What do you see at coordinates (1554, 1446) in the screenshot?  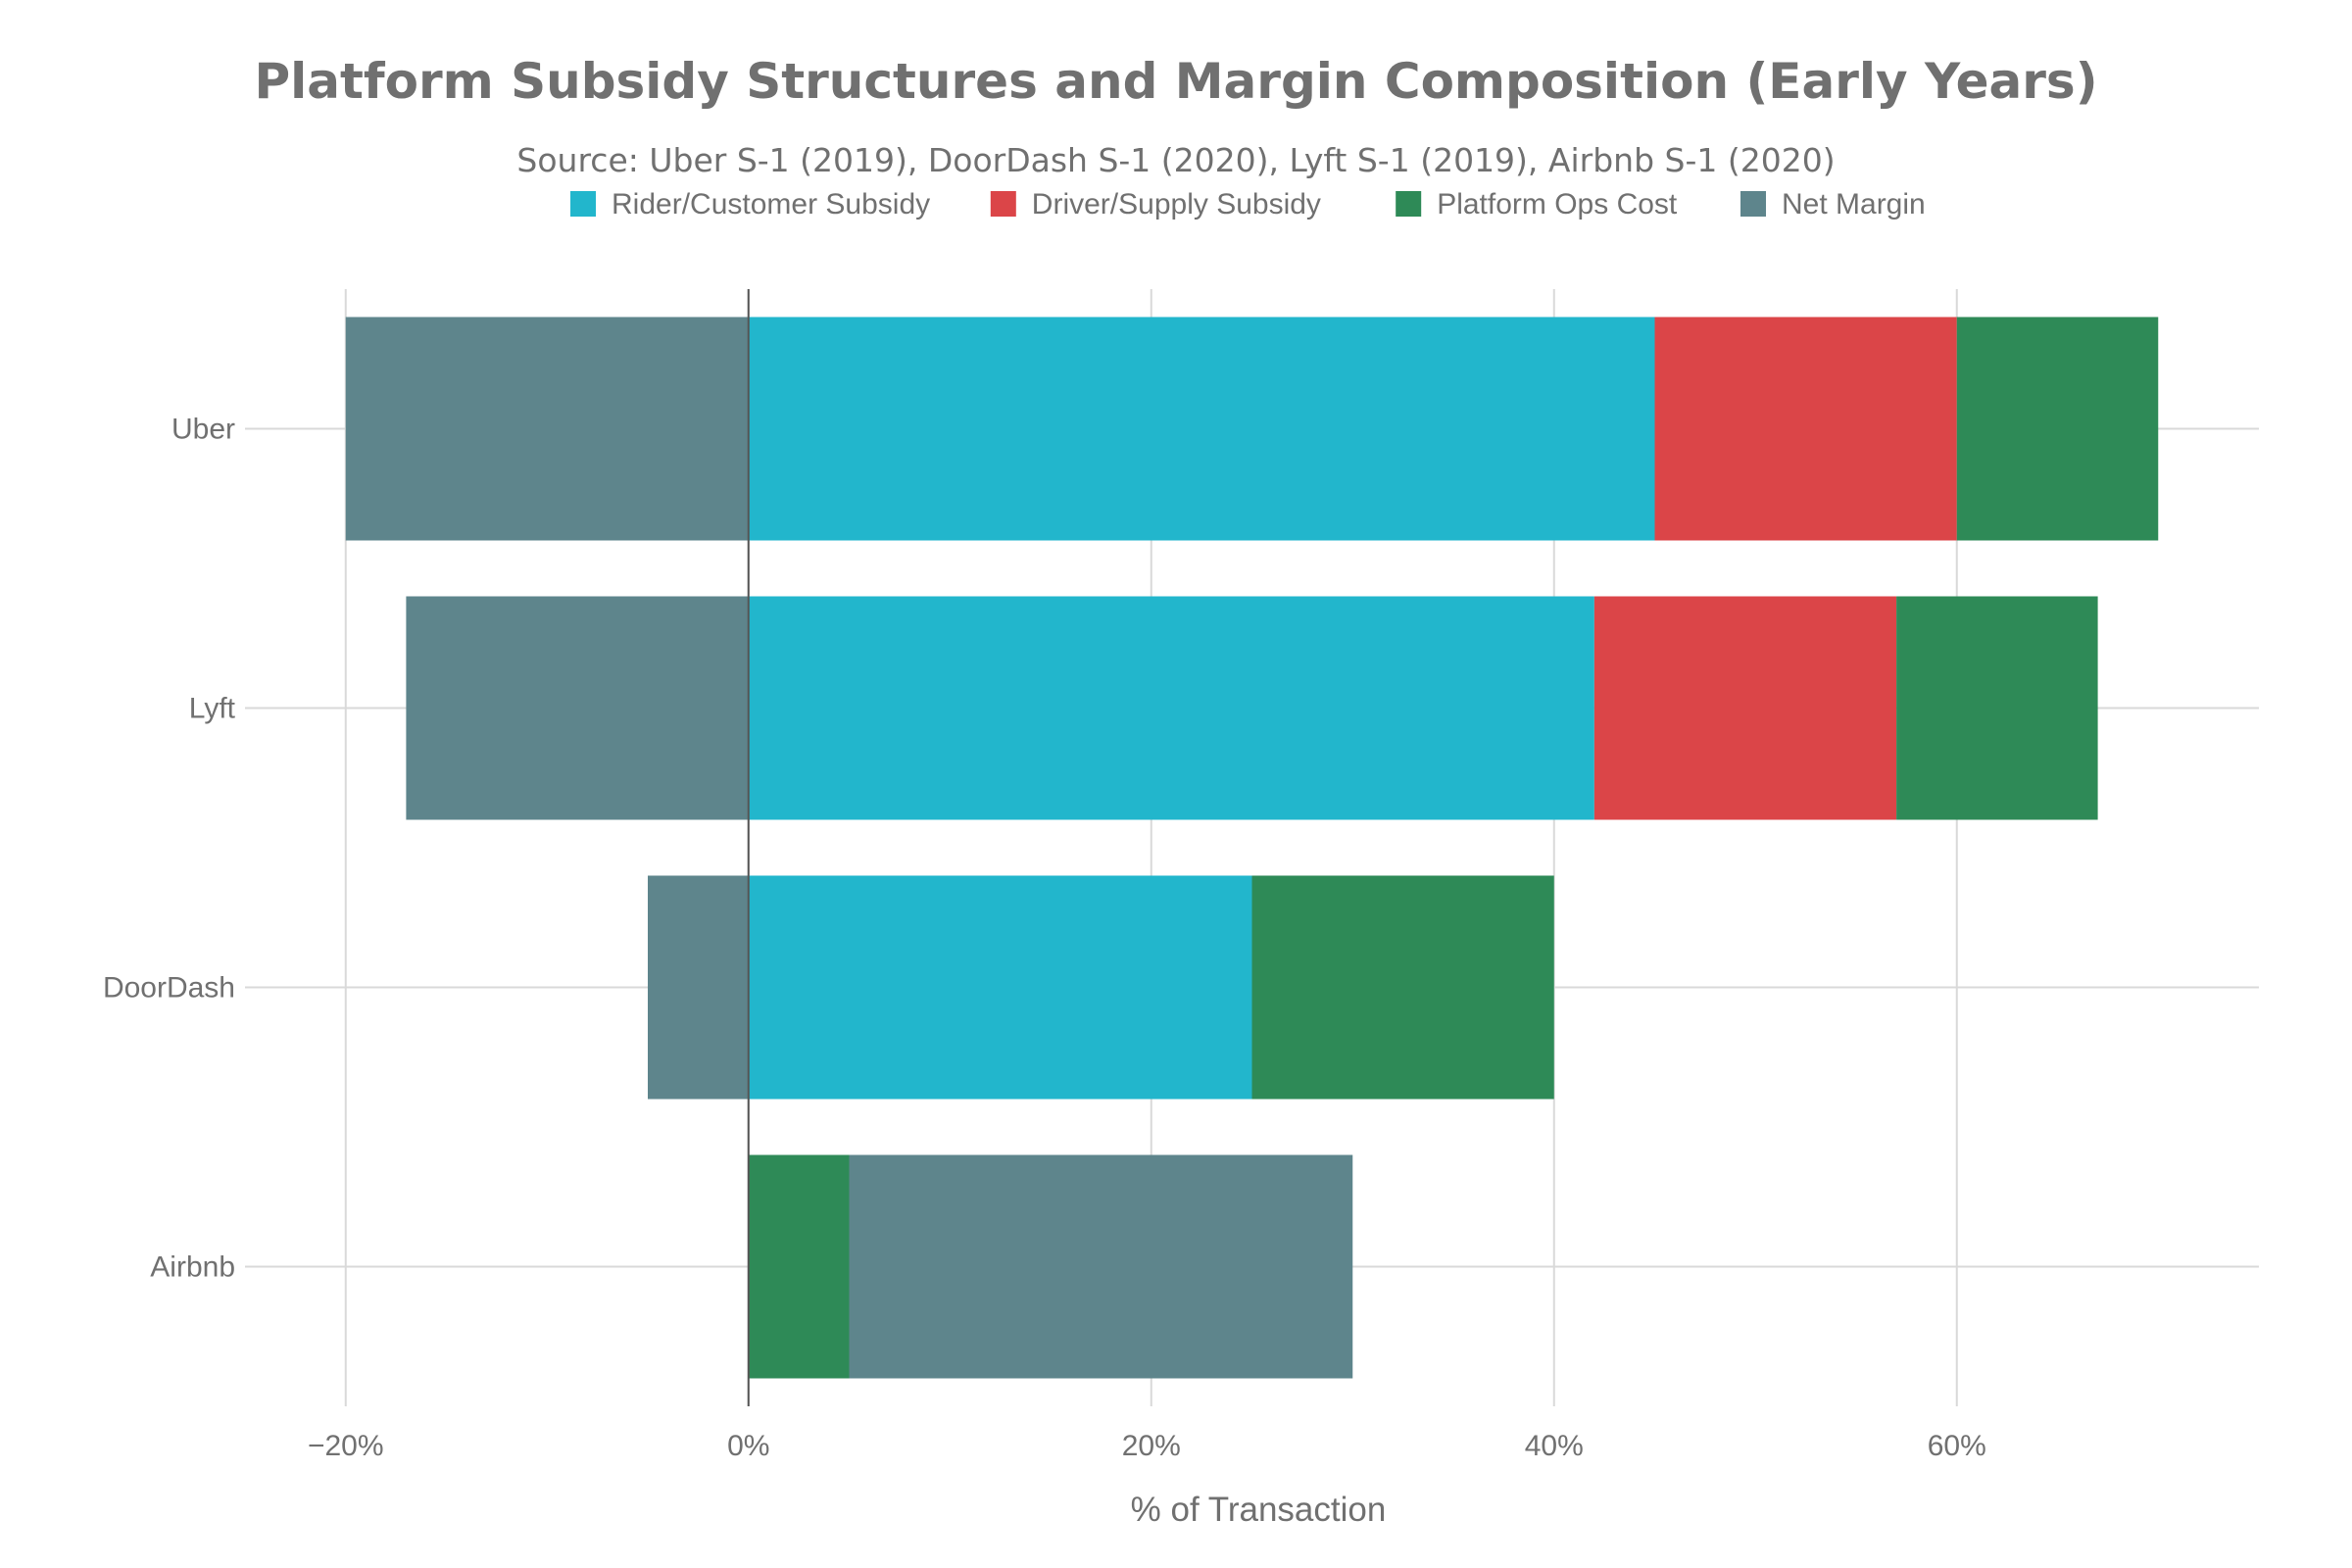 I see `x-tick-label: 40%` at bounding box center [1554, 1446].